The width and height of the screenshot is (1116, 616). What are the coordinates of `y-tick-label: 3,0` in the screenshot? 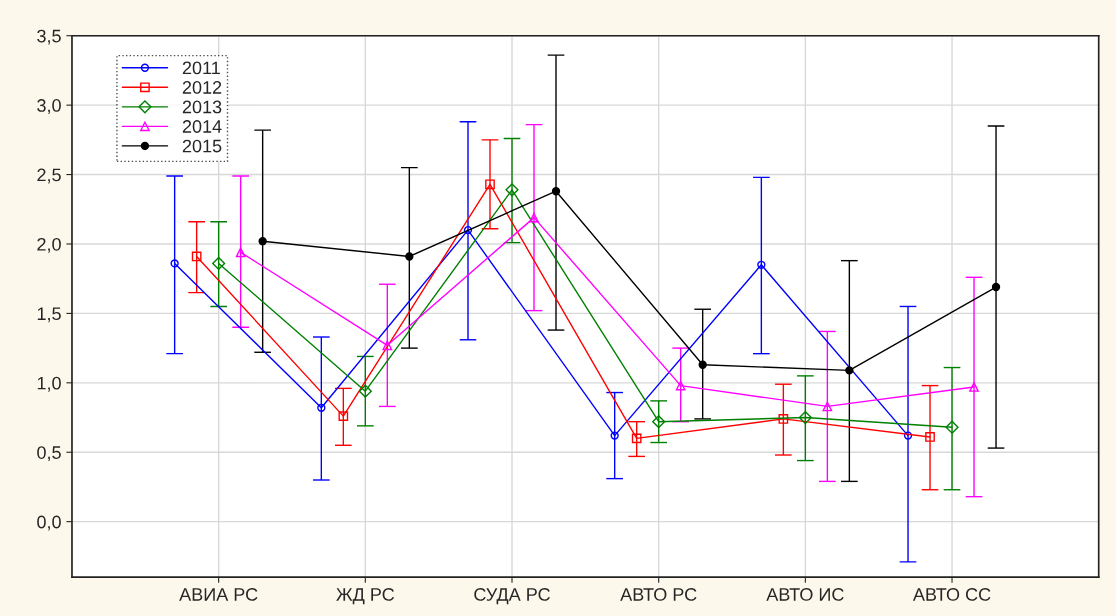 It's located at (49, 106).